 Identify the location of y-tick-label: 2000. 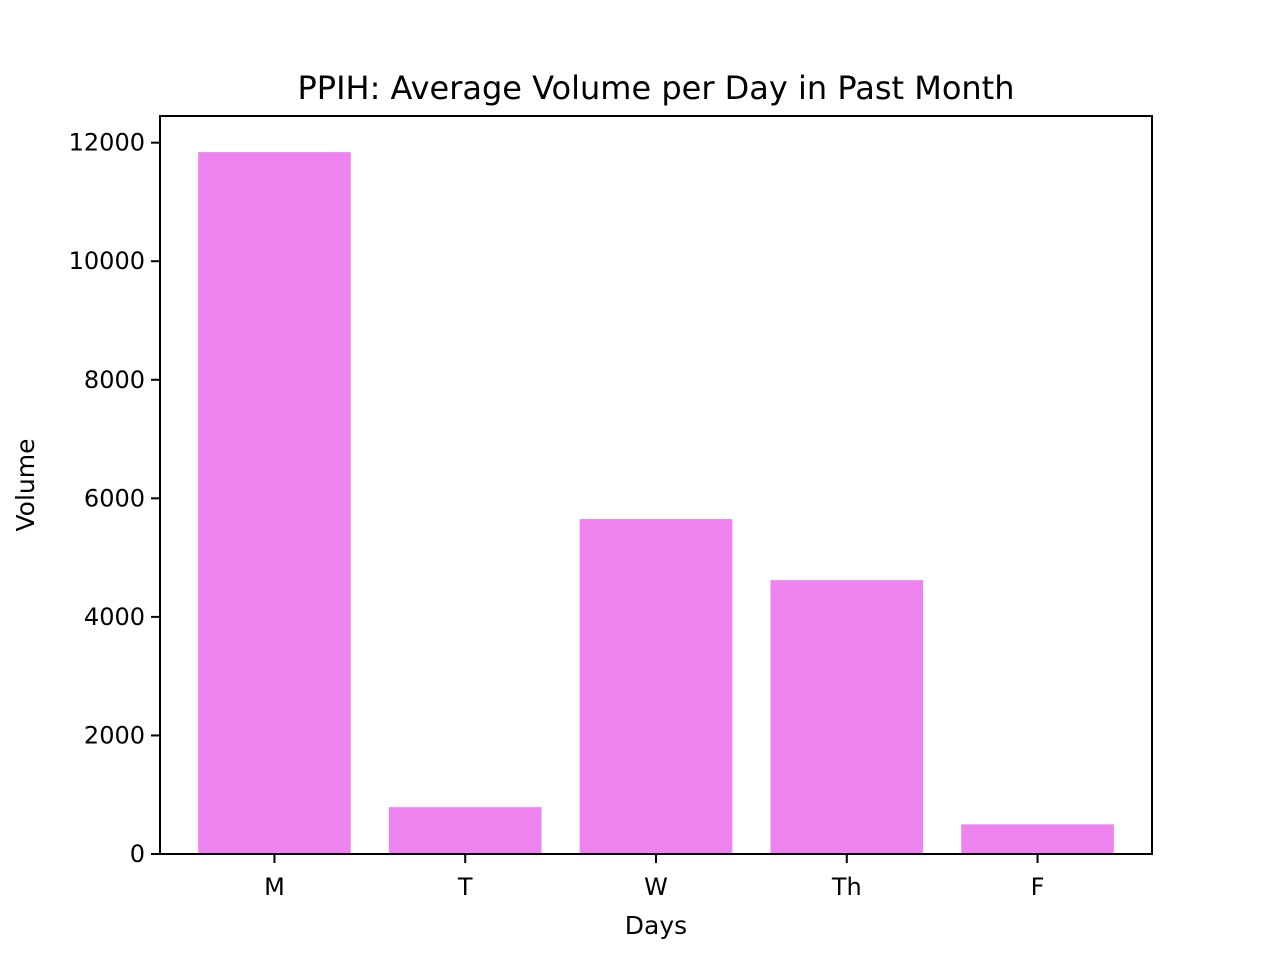
(114, 735).